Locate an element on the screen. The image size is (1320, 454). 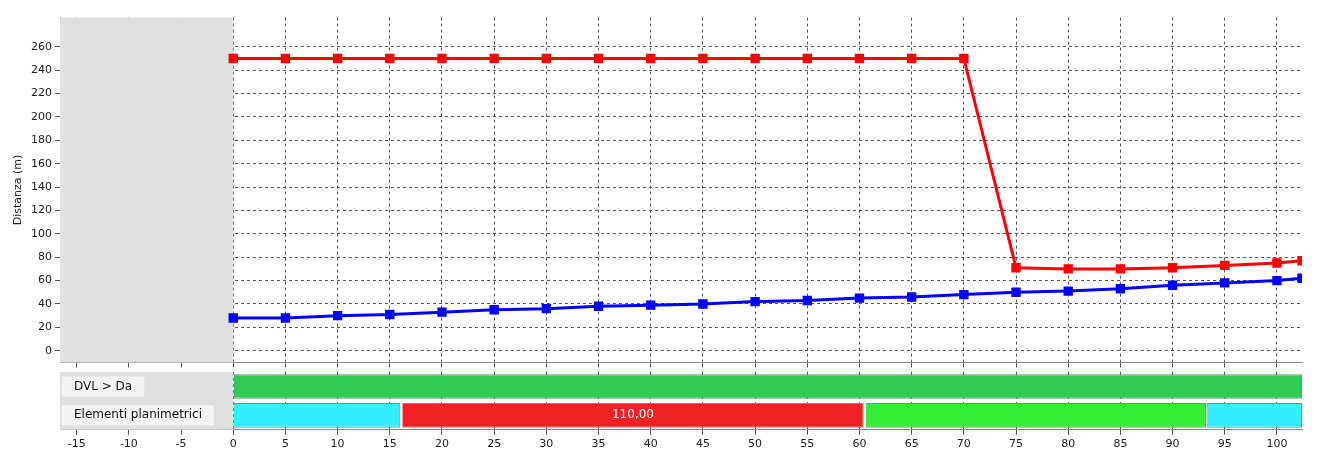
y-tick-label: DVL > Da is located at coordinates (103, 385).